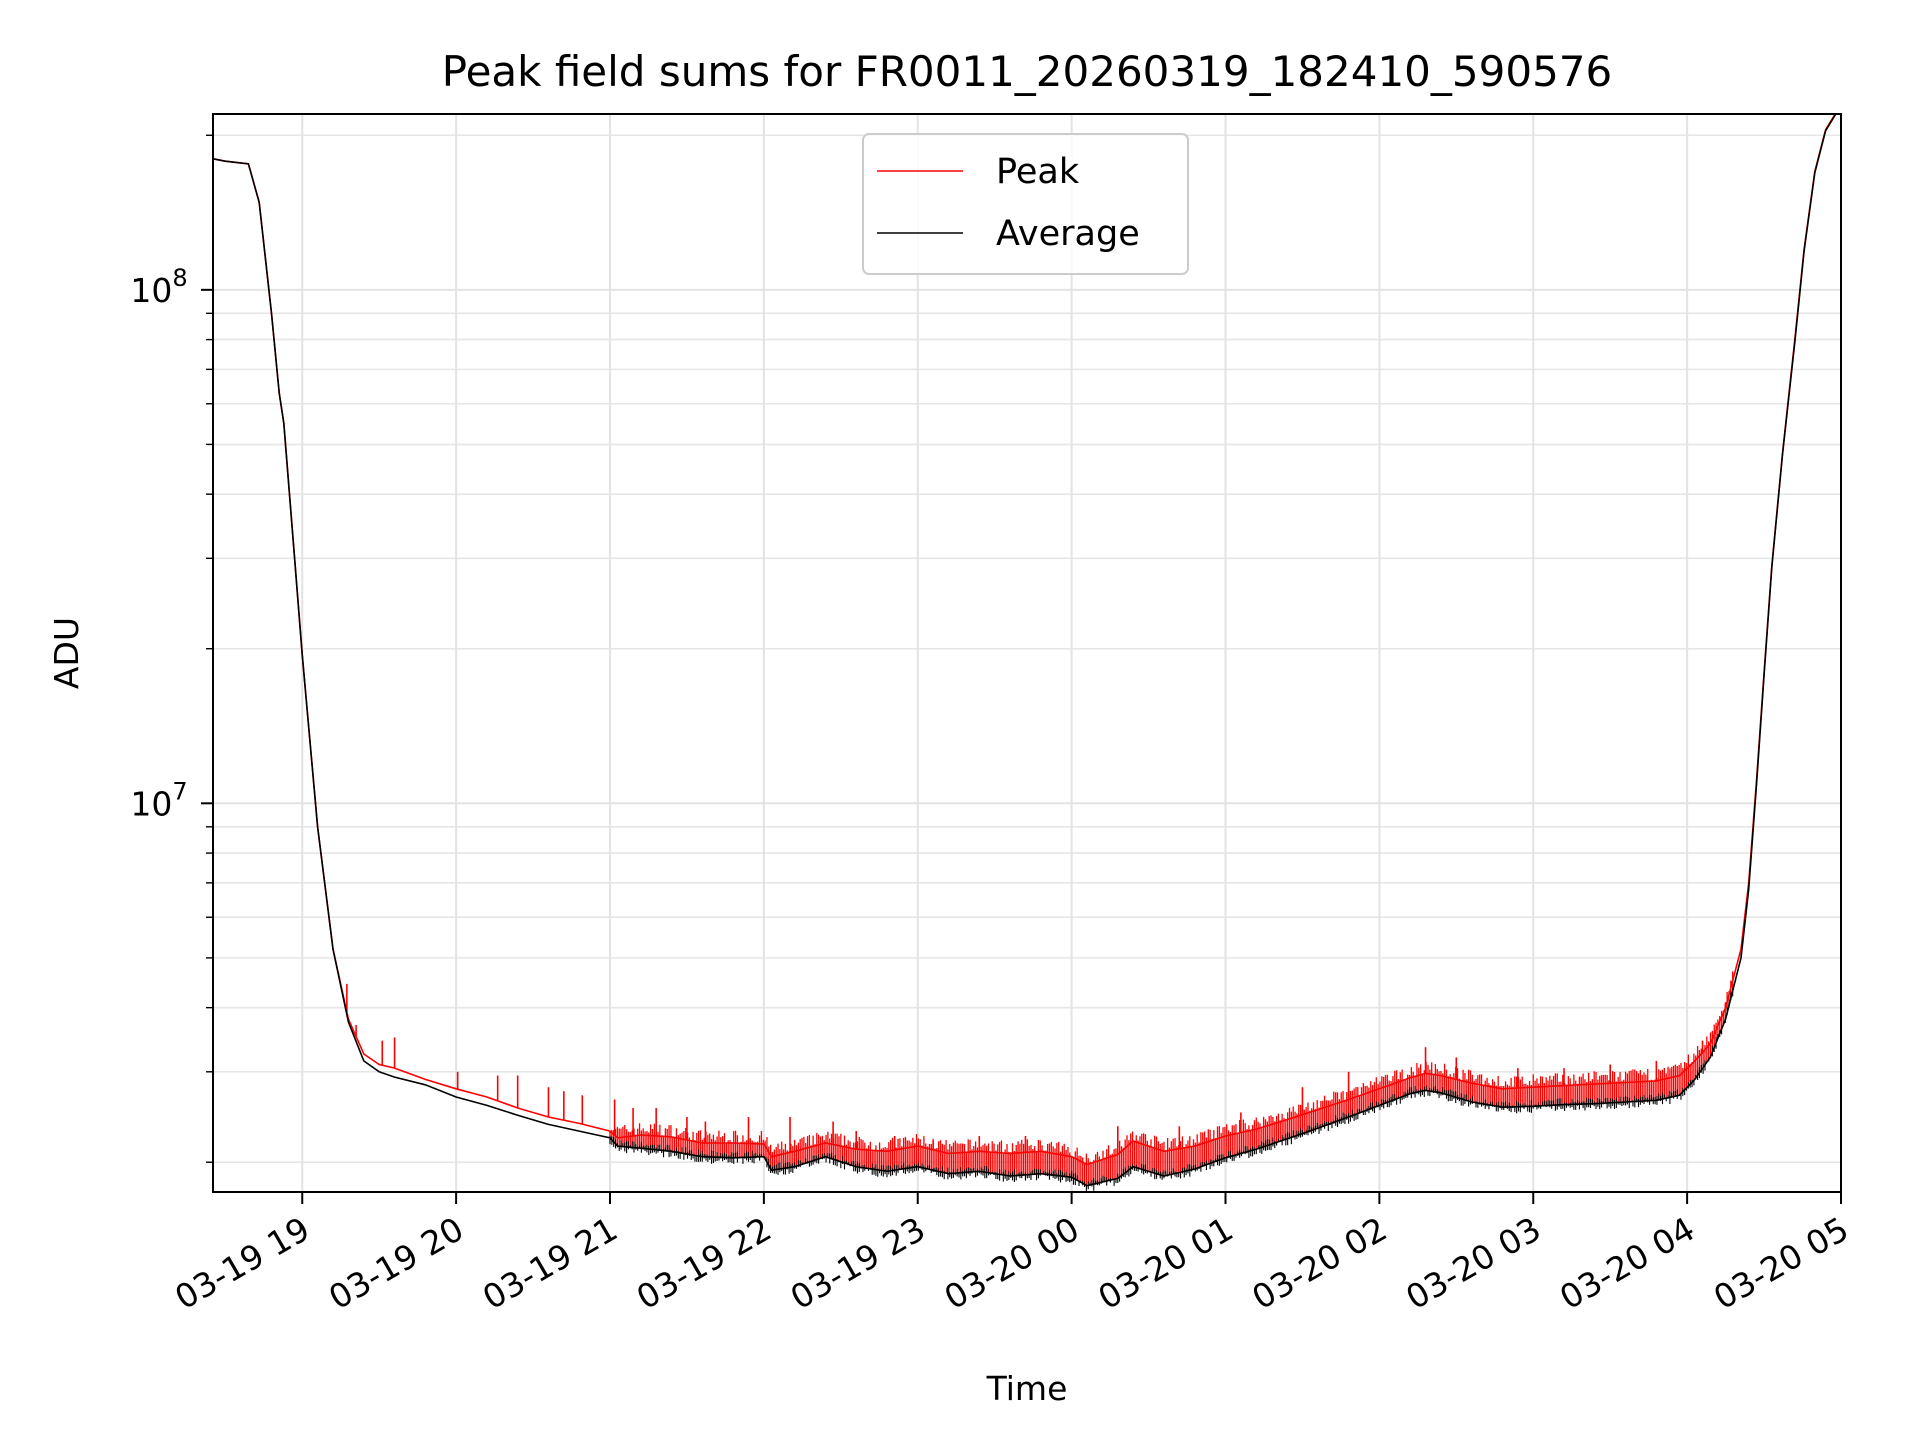 This screenshot has width=1920, height=1440. What do you see at coordinates (158, 287) in the screenshot?
I see `y-tick-label: 10⁸` at bounding box center [158, 287].